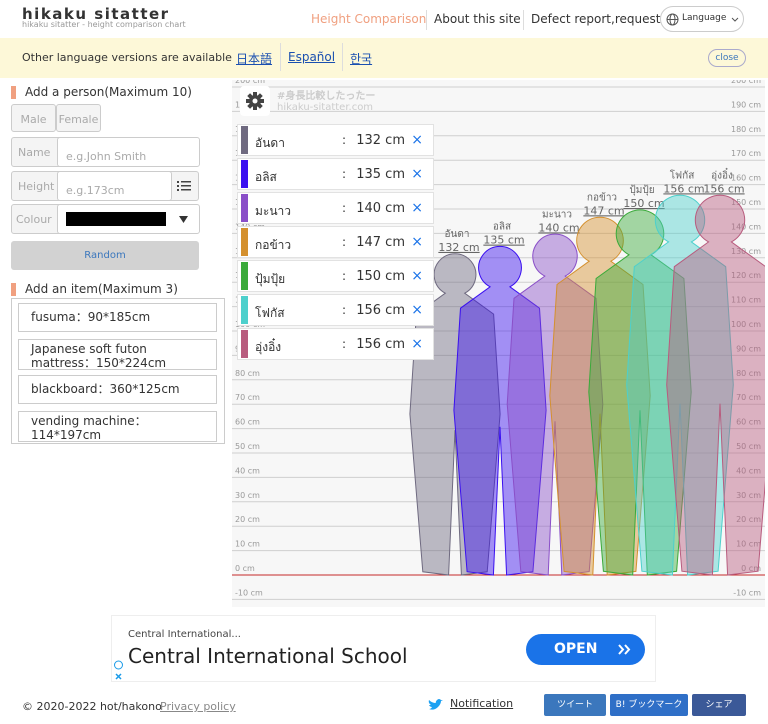  I want to click on colour-select, so click(128, 219).